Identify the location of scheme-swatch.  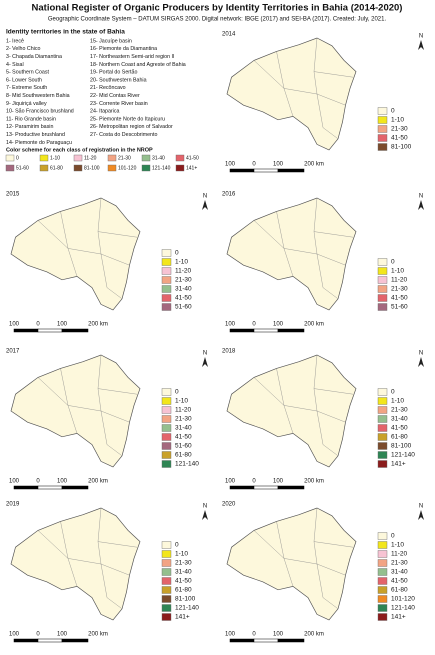
(44, 168).